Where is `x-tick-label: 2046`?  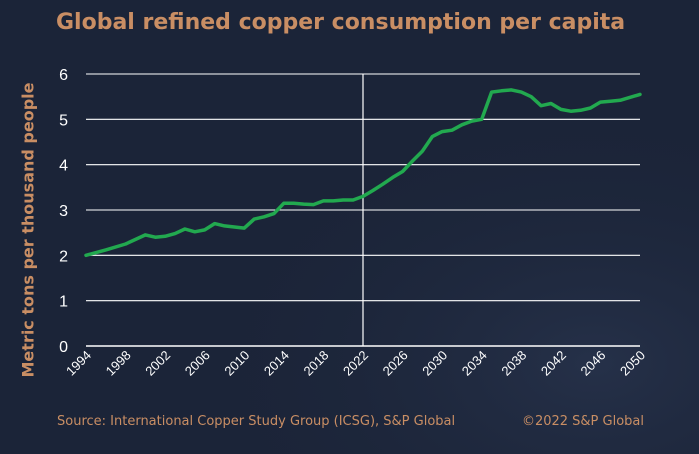
x-tick-label: 2046 is located at coordinates (592, 363).